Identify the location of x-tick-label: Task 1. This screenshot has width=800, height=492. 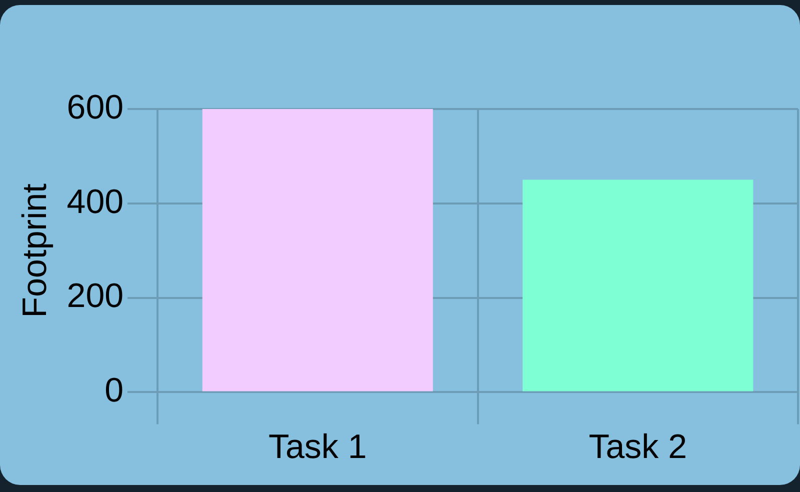
(317, 447).